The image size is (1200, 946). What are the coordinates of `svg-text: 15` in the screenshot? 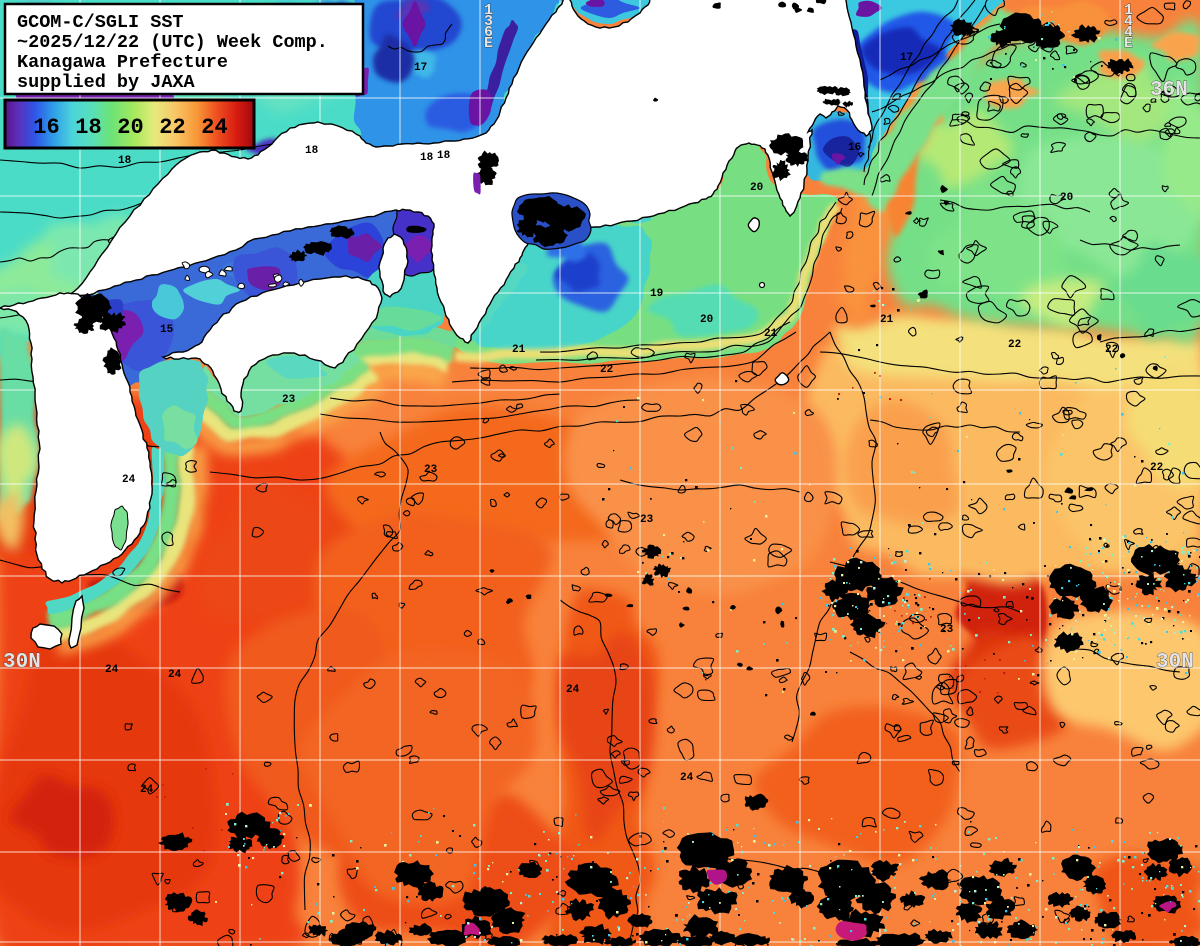 It's located at (167, 330).